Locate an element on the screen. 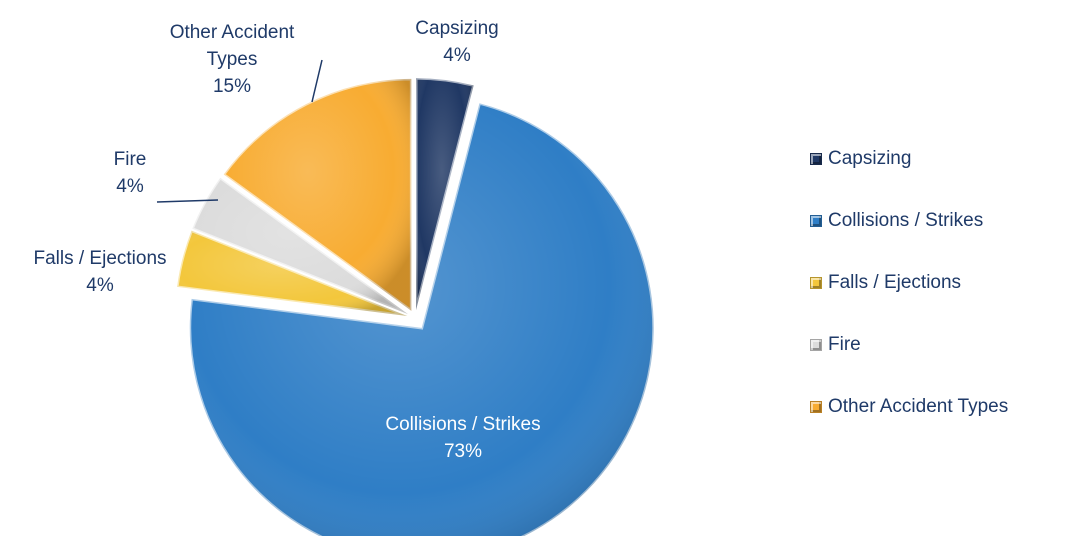 The height and width of the screenshot is (536, 1067). legend-item-other-accident-types: Other Accident Types is located at coordinates (909, 407).